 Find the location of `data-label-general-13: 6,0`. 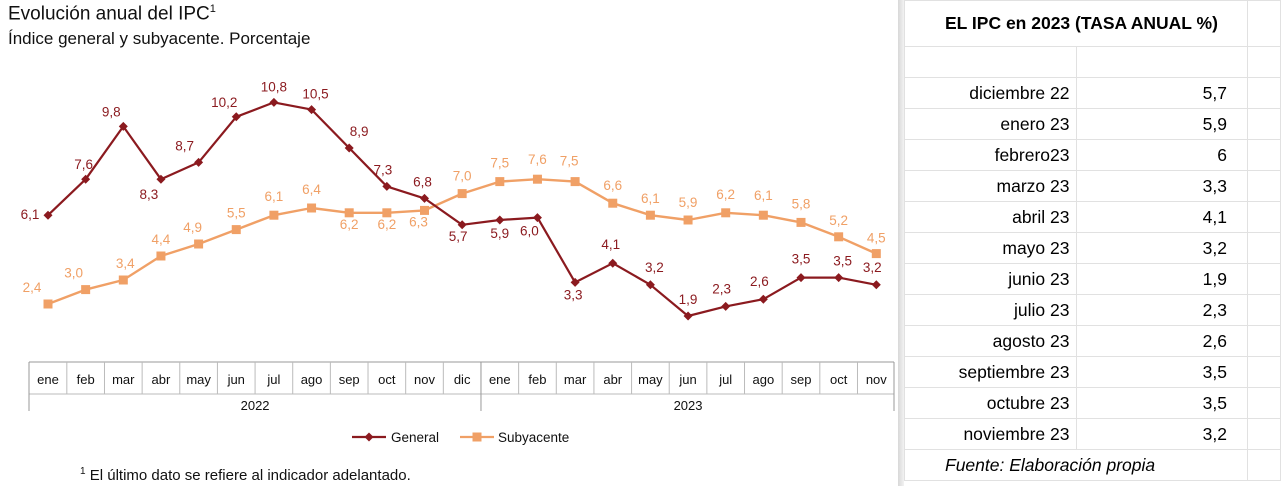

data-label-general-13: 6,0 is located at coordinates (529, 231).